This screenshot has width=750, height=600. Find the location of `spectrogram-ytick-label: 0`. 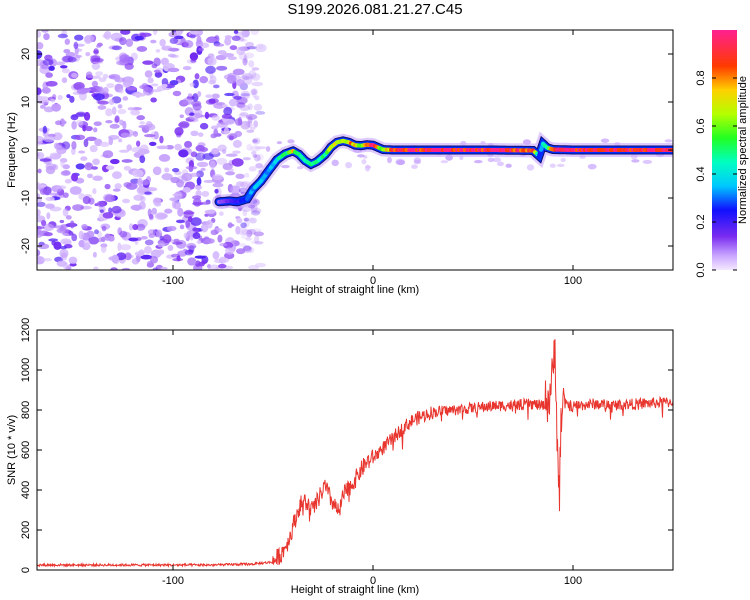

spectrogram-ytick-label: 0 is located at coordinates (26, 150).